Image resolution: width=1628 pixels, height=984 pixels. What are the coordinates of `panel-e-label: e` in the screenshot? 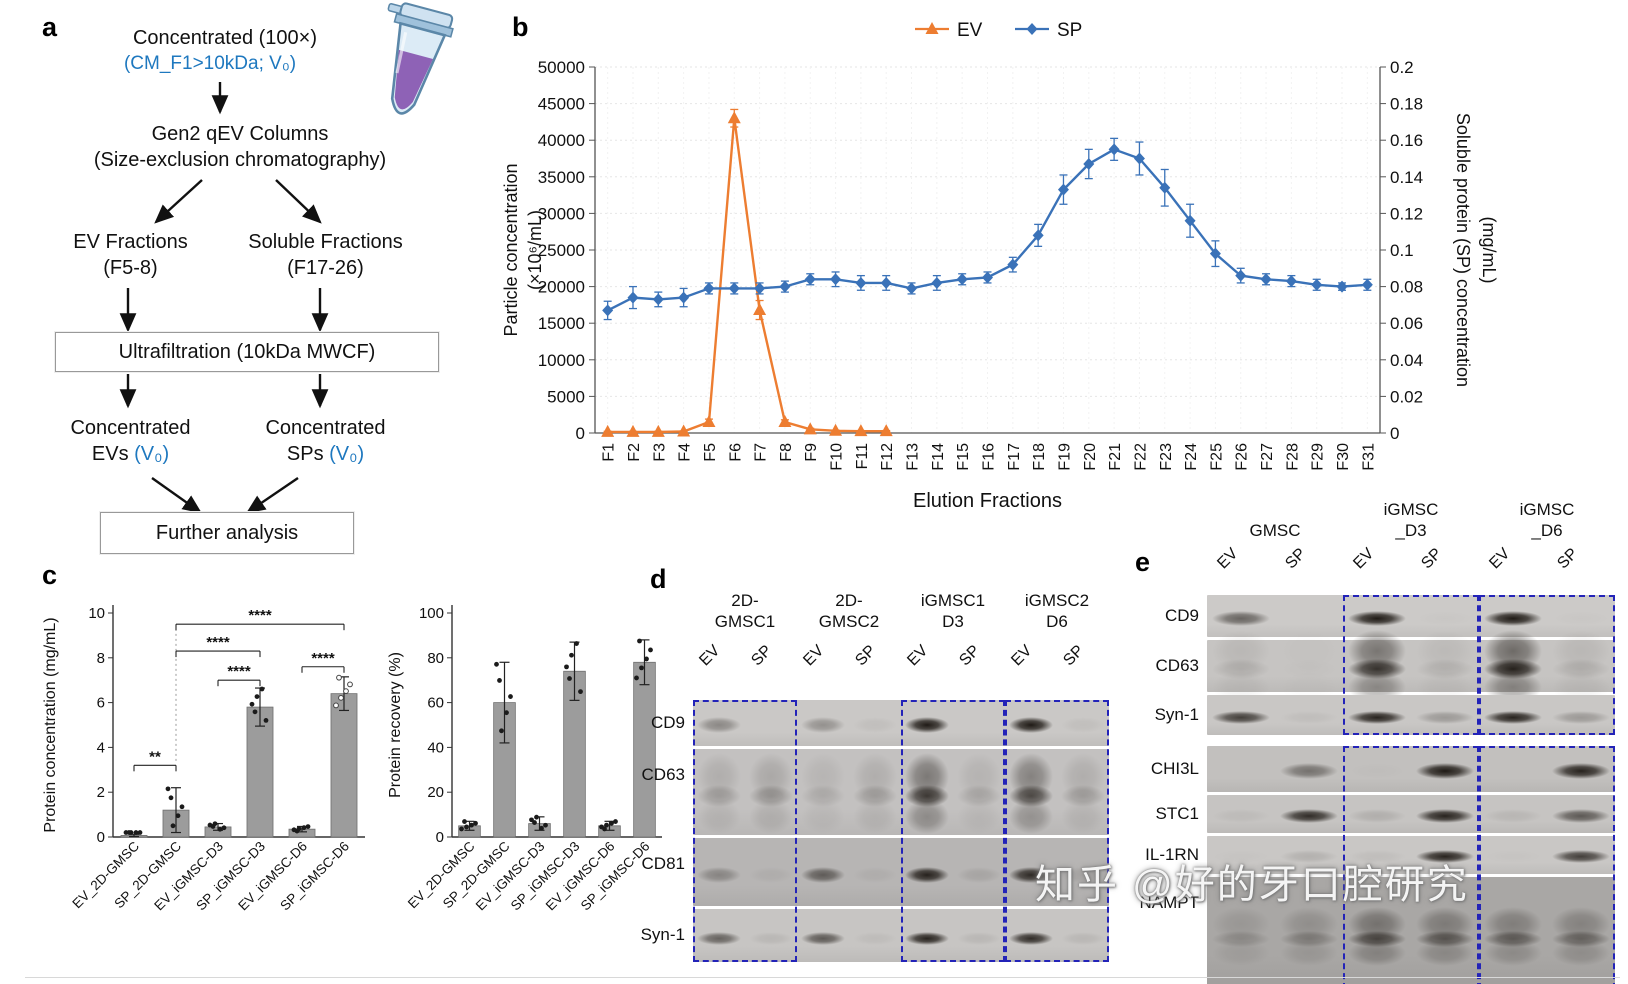 It's located at (1143, 562).